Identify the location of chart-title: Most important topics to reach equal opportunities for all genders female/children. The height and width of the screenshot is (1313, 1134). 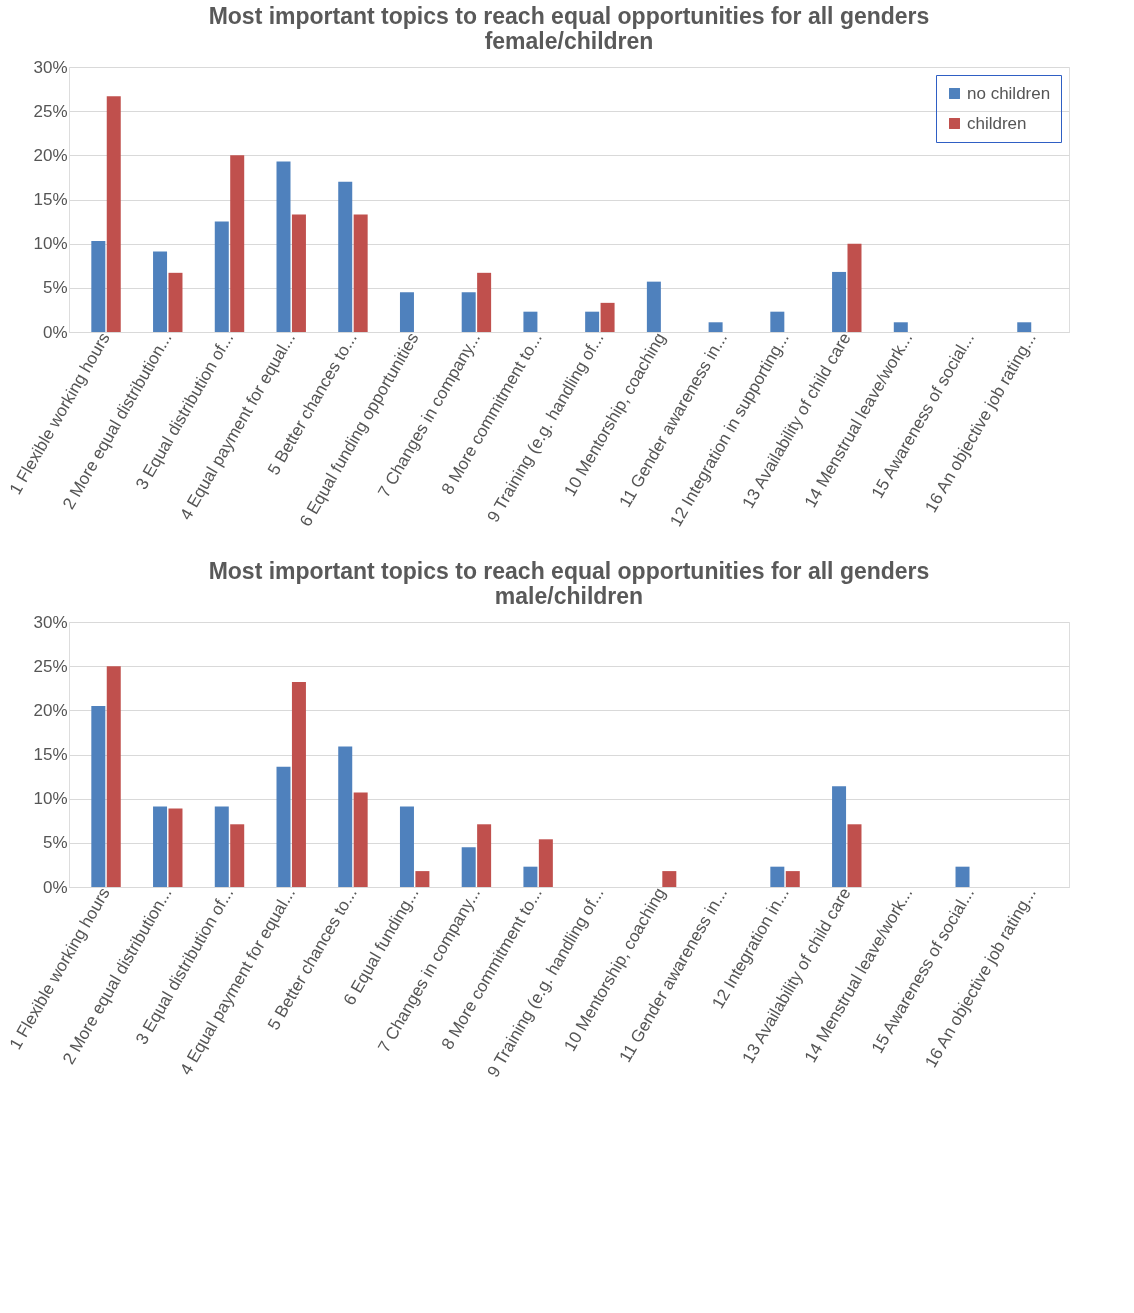
(569, 28).